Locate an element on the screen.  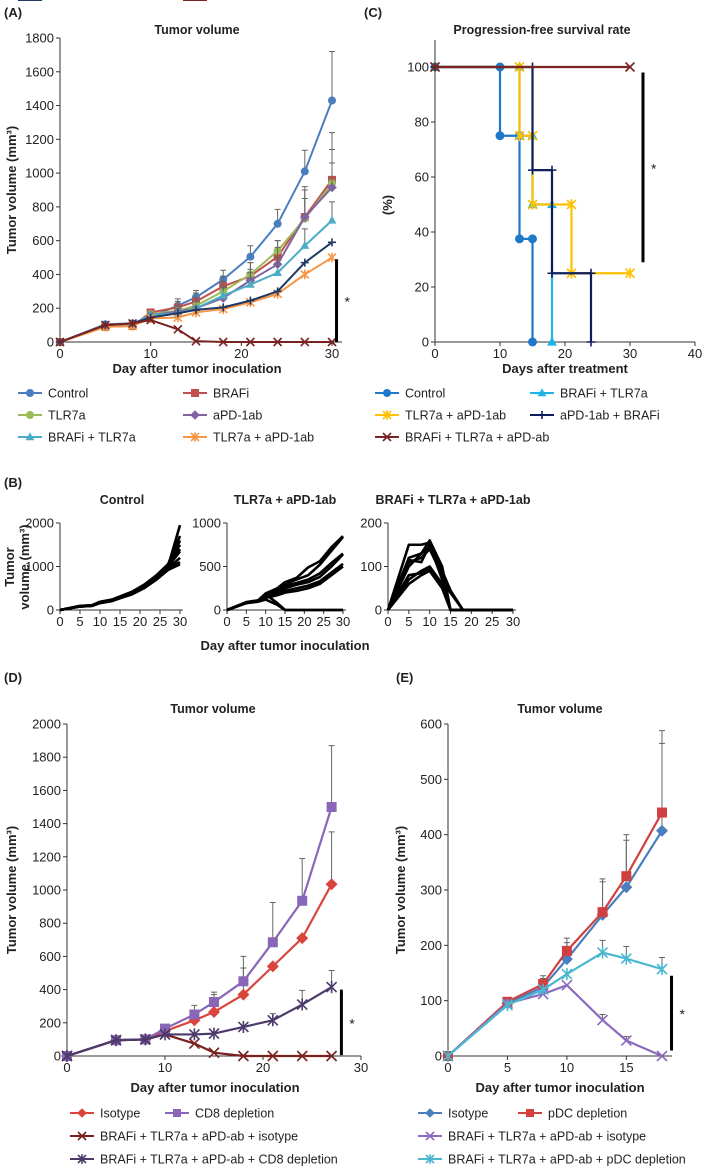
y-tick-label: 1200 is located at coordinates (46, 856).